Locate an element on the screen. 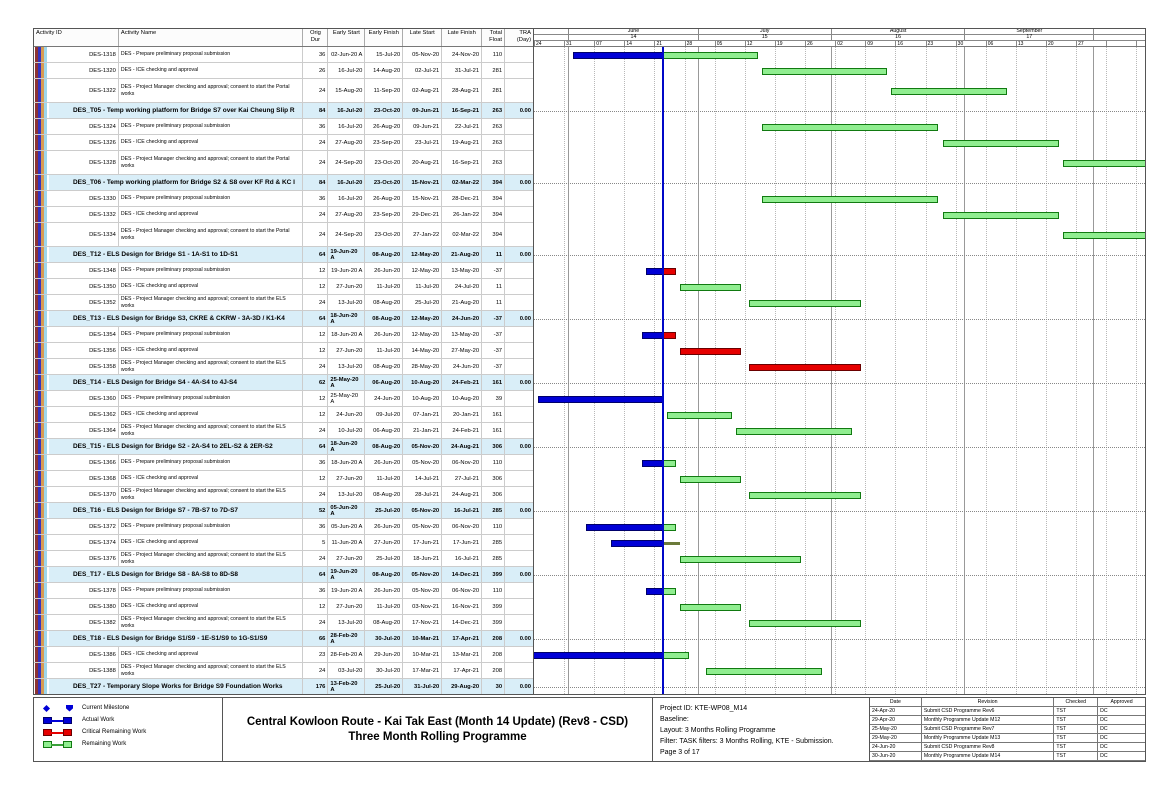  timescale-month-label: July is located at coordinates (764, 32).